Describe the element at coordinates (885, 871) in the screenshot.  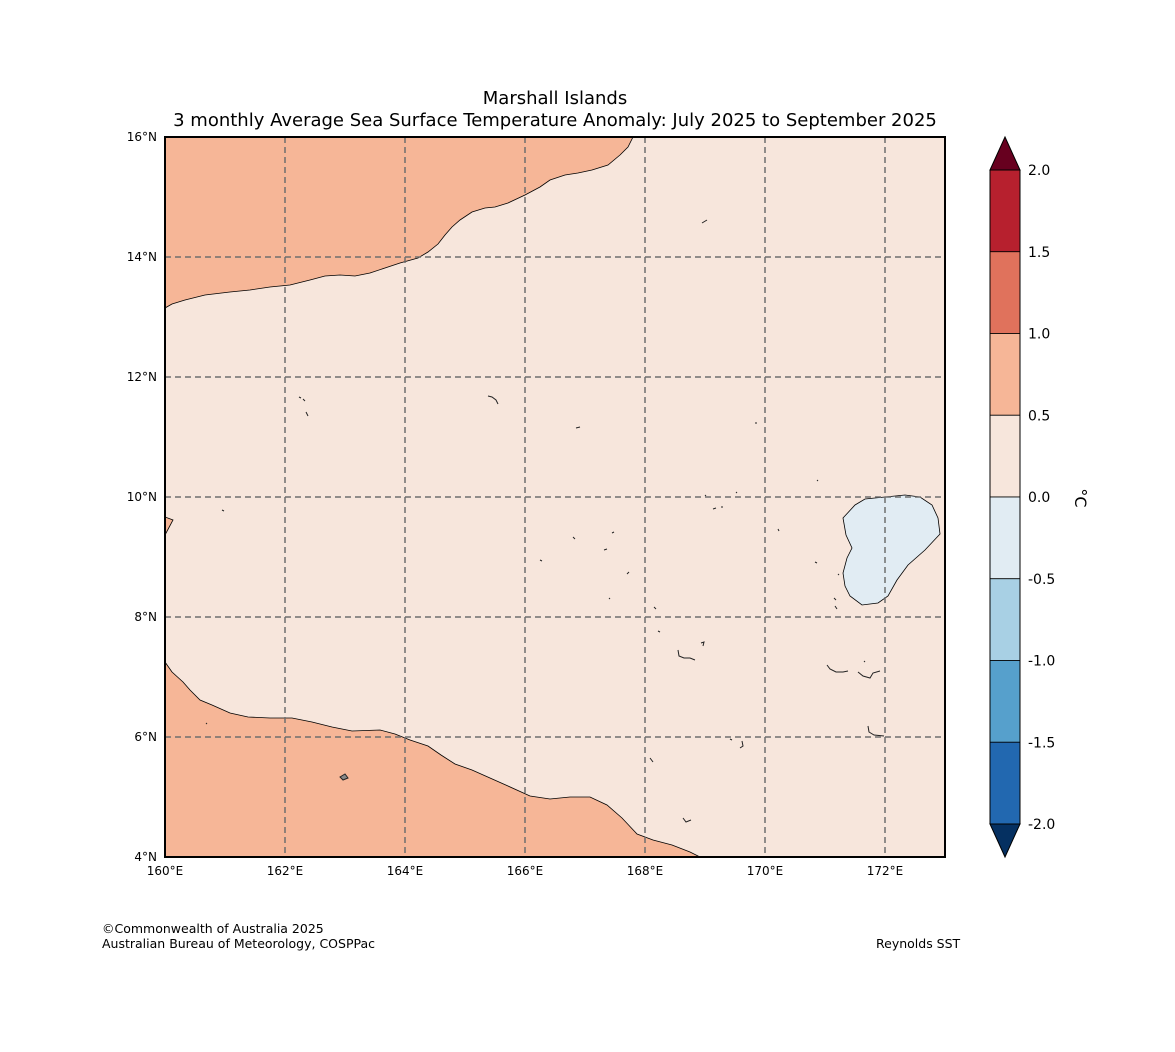
I see `lon-tick-label: 172°E` at that location.